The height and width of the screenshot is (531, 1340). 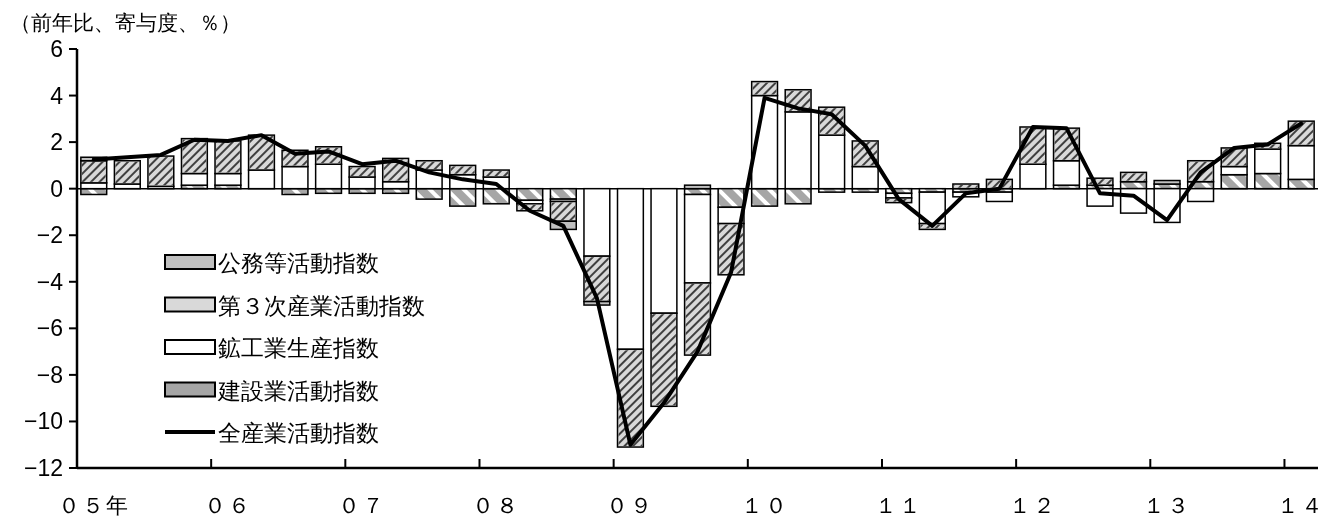 What do you see at coordinates (298, 390) in the screenshot?
I see `legend-label: 建設業活動指数` at bounding box center [298, 390].